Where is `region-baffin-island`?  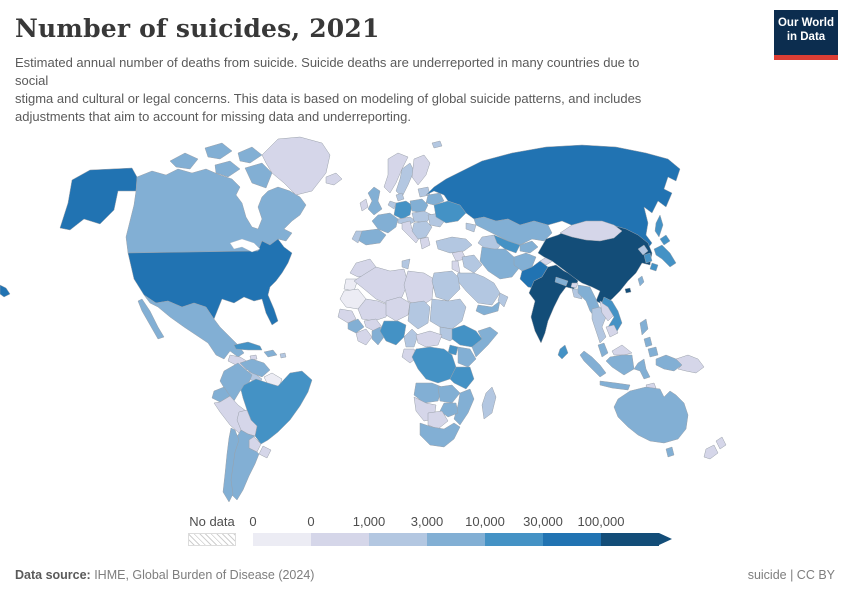
region-baffin-island is located at coordinates (258, 175).